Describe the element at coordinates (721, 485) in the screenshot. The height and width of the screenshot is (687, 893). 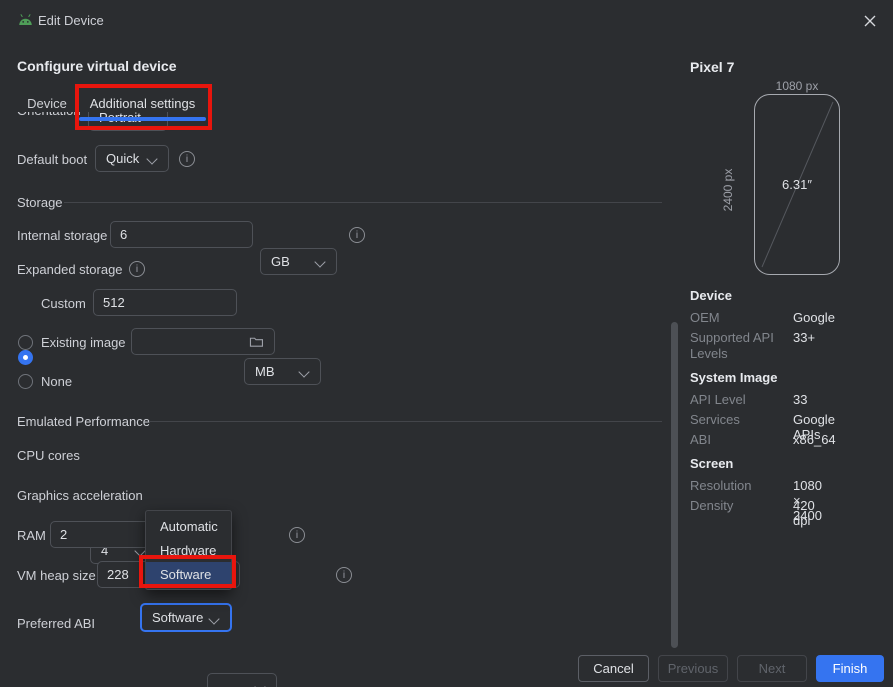
I see `row-label: Resolution` at that location.